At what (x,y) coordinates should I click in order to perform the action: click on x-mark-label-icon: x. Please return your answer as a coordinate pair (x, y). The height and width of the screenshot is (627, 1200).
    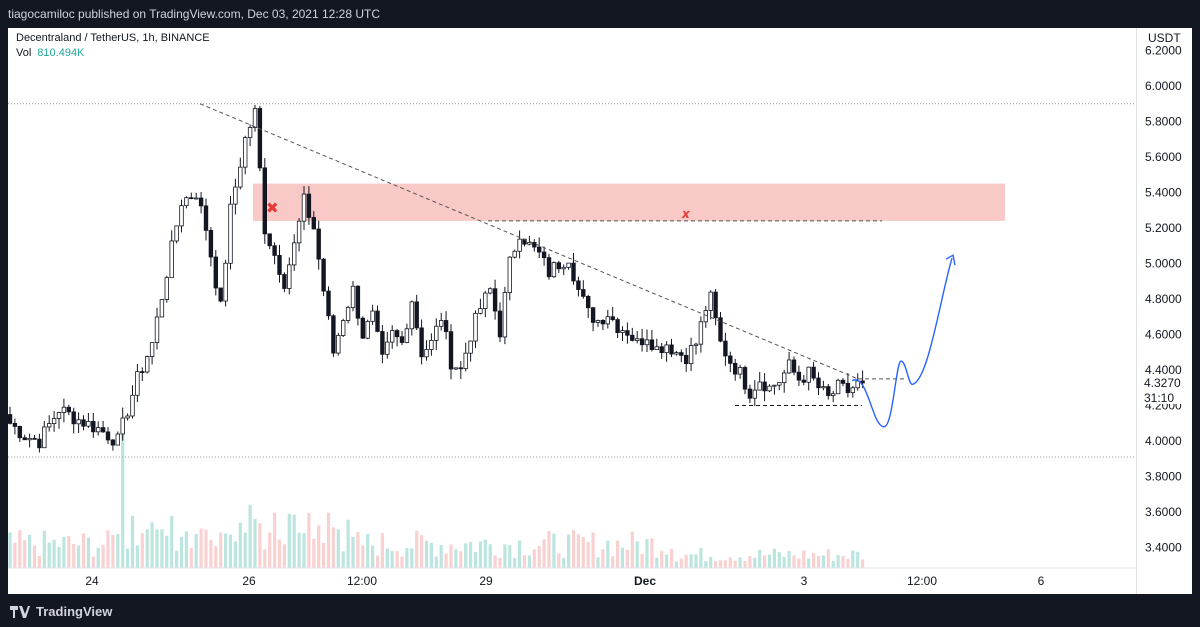
    Looking at the image, I should click on (686, 214).